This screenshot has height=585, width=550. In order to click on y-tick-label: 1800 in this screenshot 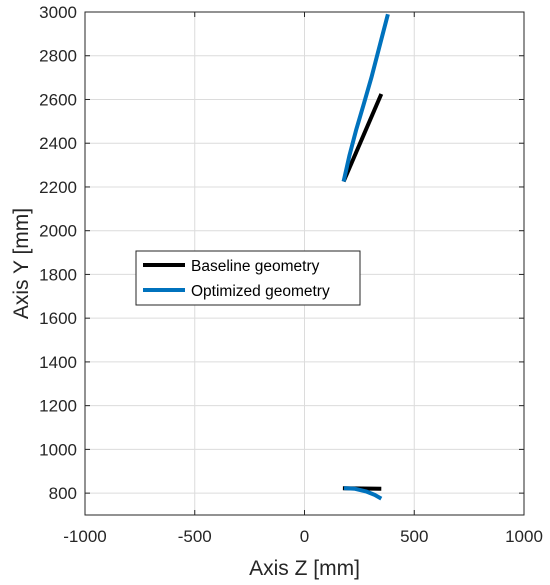, I will do `click(58, 274)`.